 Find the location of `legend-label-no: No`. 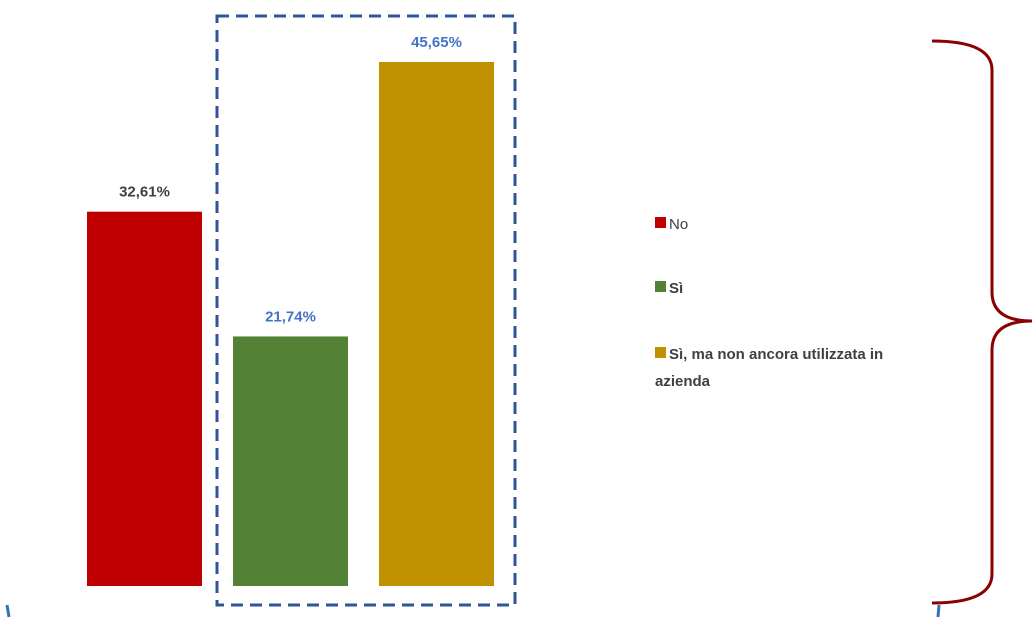

legend-label-no: No is located at coordinates (678, 224).